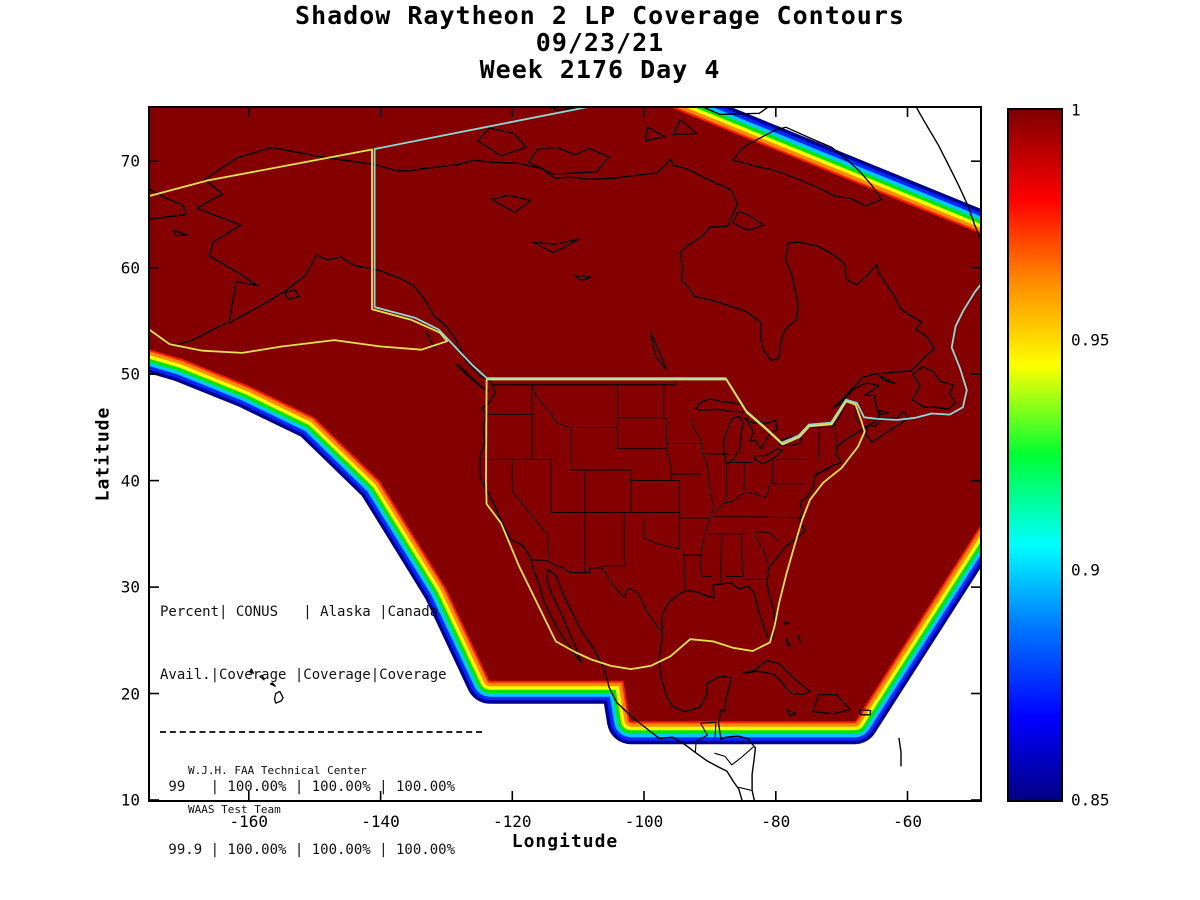 This screenshot has width=1200, height=900. I want to click on conus-region-boundary, so click(675, 524).